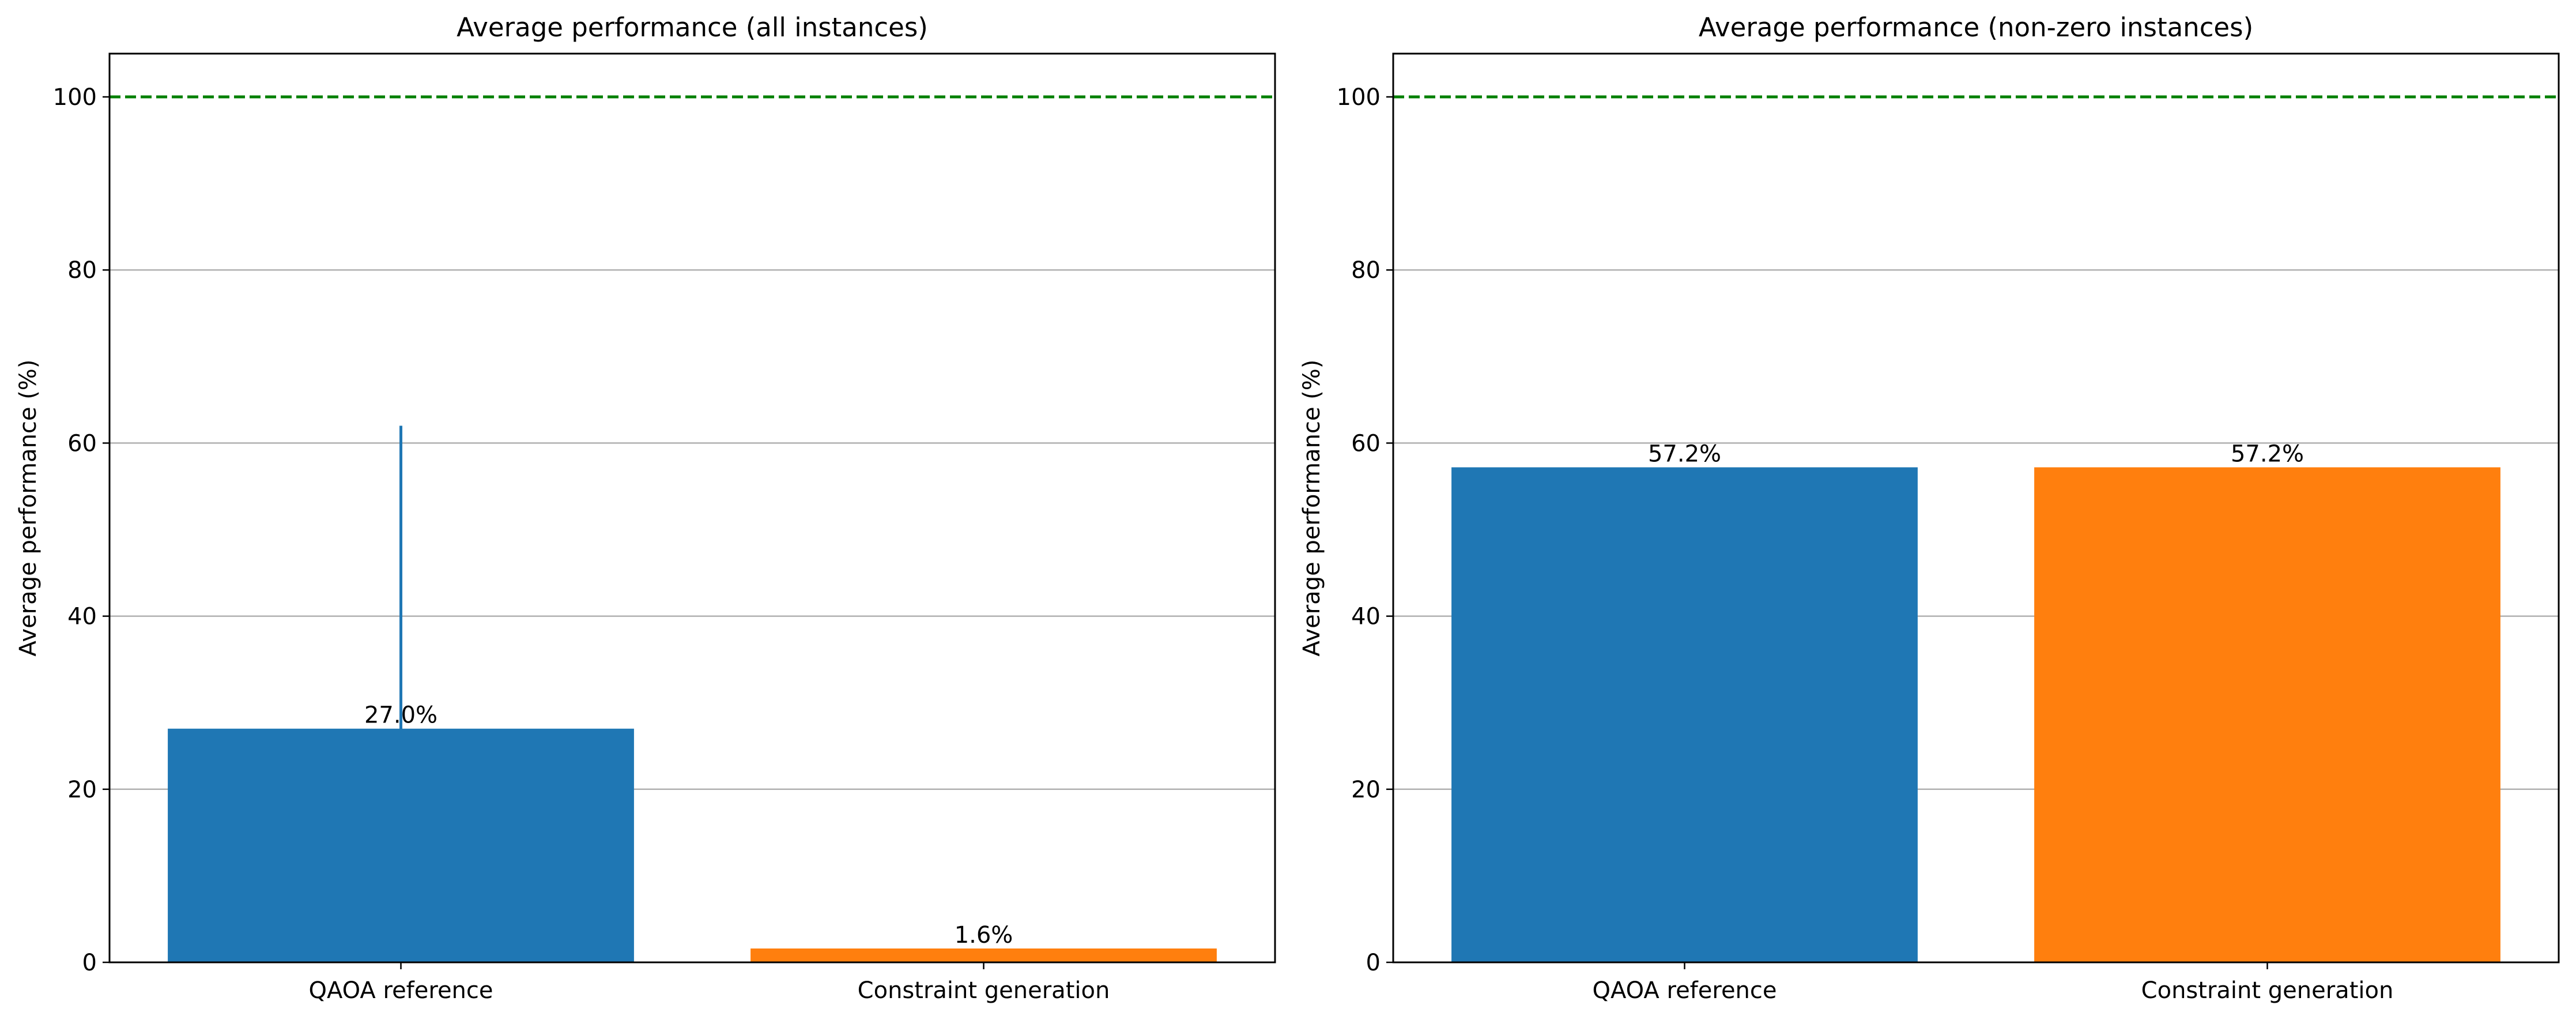 The height and width of the screenshot is (1020, 2576). What do you see at coordinates (400, 715) in the screenshot?
I see `data-label: 27.0%` at bounding box center [400, 715].